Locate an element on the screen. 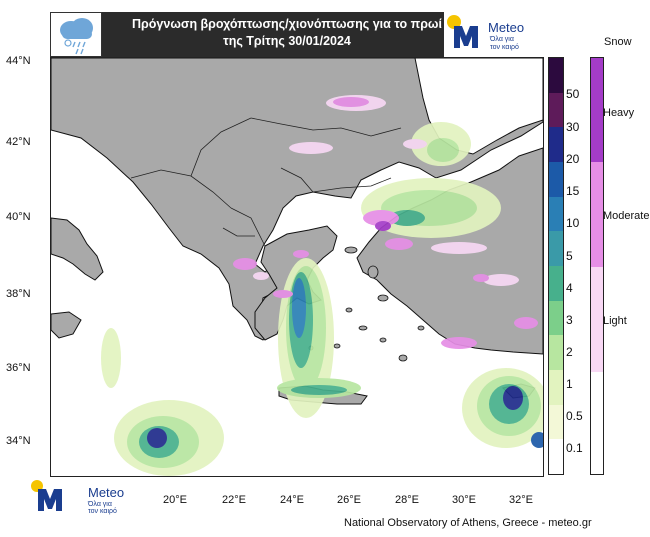  land-italy is located at coordinates (77, 249).